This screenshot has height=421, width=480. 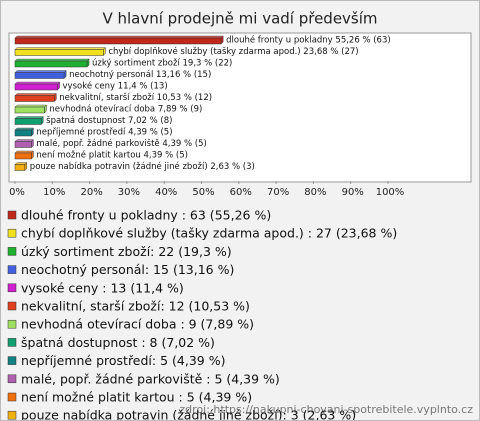 What do you see at coordinates (112, 155) in the screenshot?
I see `value-label: není možné platit kartou 4,39 % (5)` at bounding box center [112, 155].